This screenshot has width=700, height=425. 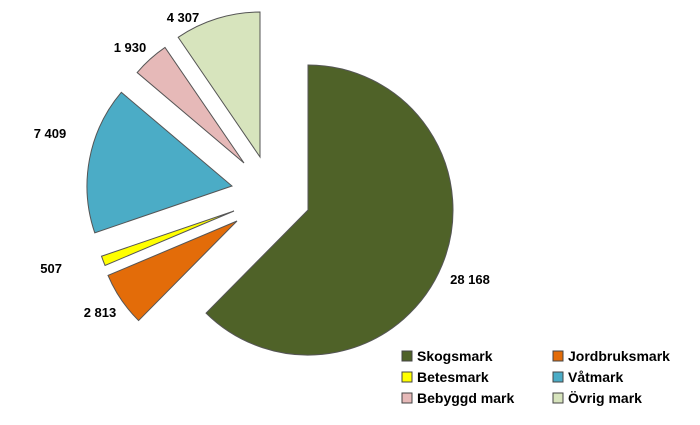 What do you see at coordinates (595, 377) in the screenshot?
I see `legend-label-vatmark: Våtmark` at bounding box center [595, 377].